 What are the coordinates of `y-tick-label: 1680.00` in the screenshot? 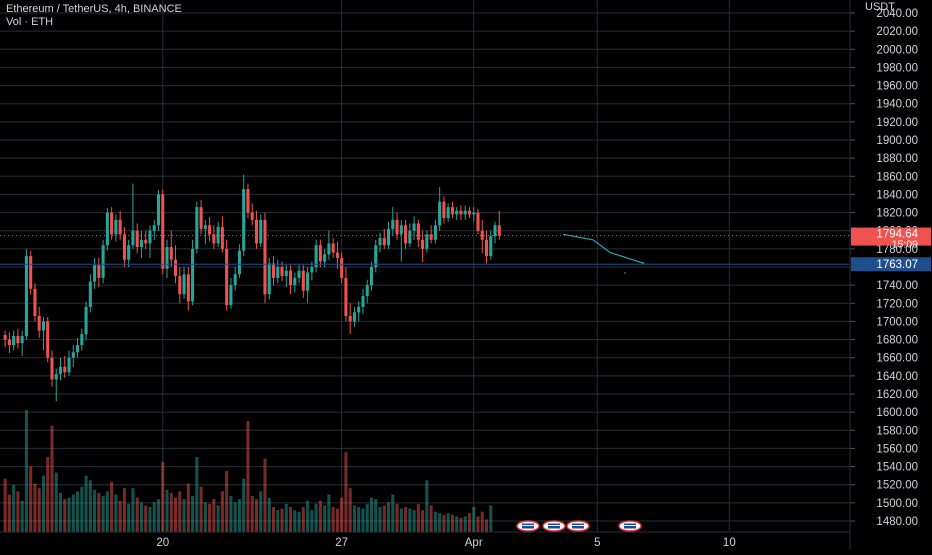 It's located at (897, 341).